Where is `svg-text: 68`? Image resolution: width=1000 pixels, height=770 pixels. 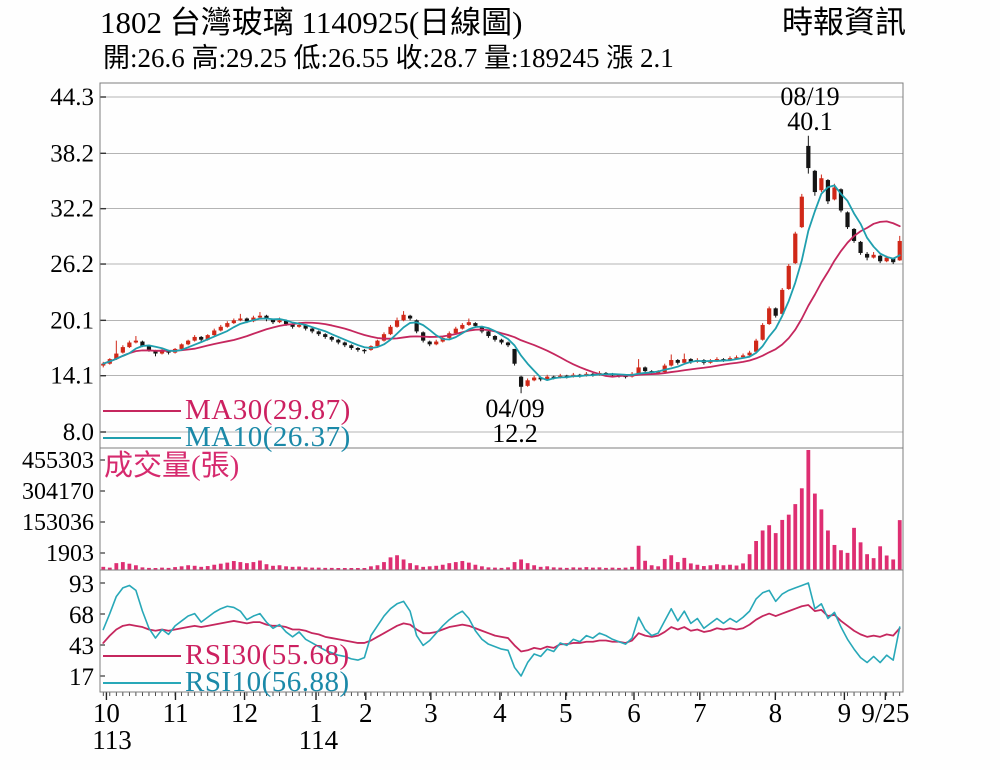
svg-text: 68 is located at coordinates (81, 615).